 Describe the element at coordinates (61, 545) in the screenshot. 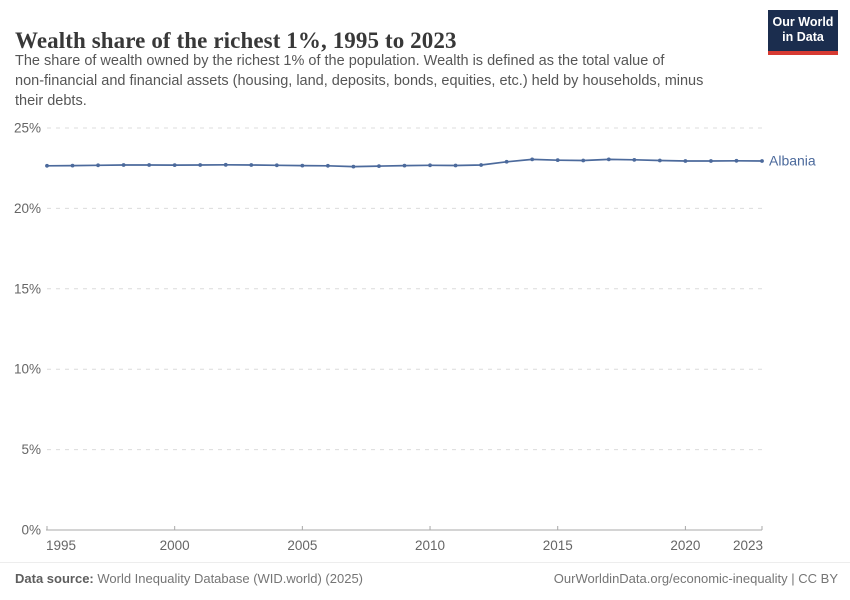

I see `x-axis-tick-label: 1995` at that location.